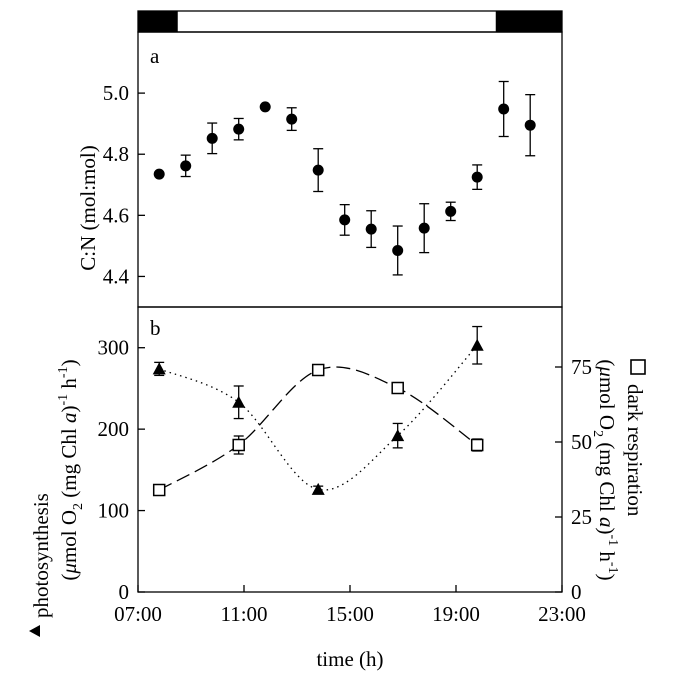 This screenshot has height=673, width=674. Describe the element at coordinates (243, 614) in the screenshot. I see `x-tick-label: 11:00` at that location.